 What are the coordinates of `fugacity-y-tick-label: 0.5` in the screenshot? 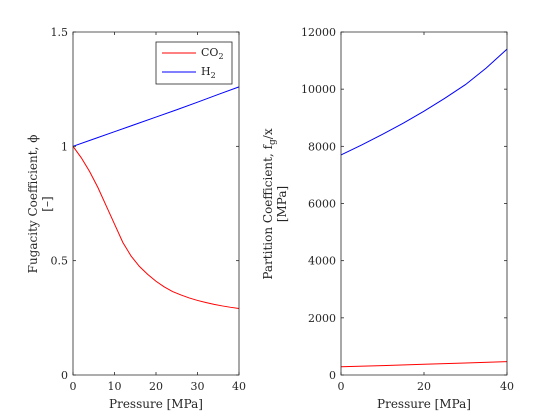 It's located at (60, 261).